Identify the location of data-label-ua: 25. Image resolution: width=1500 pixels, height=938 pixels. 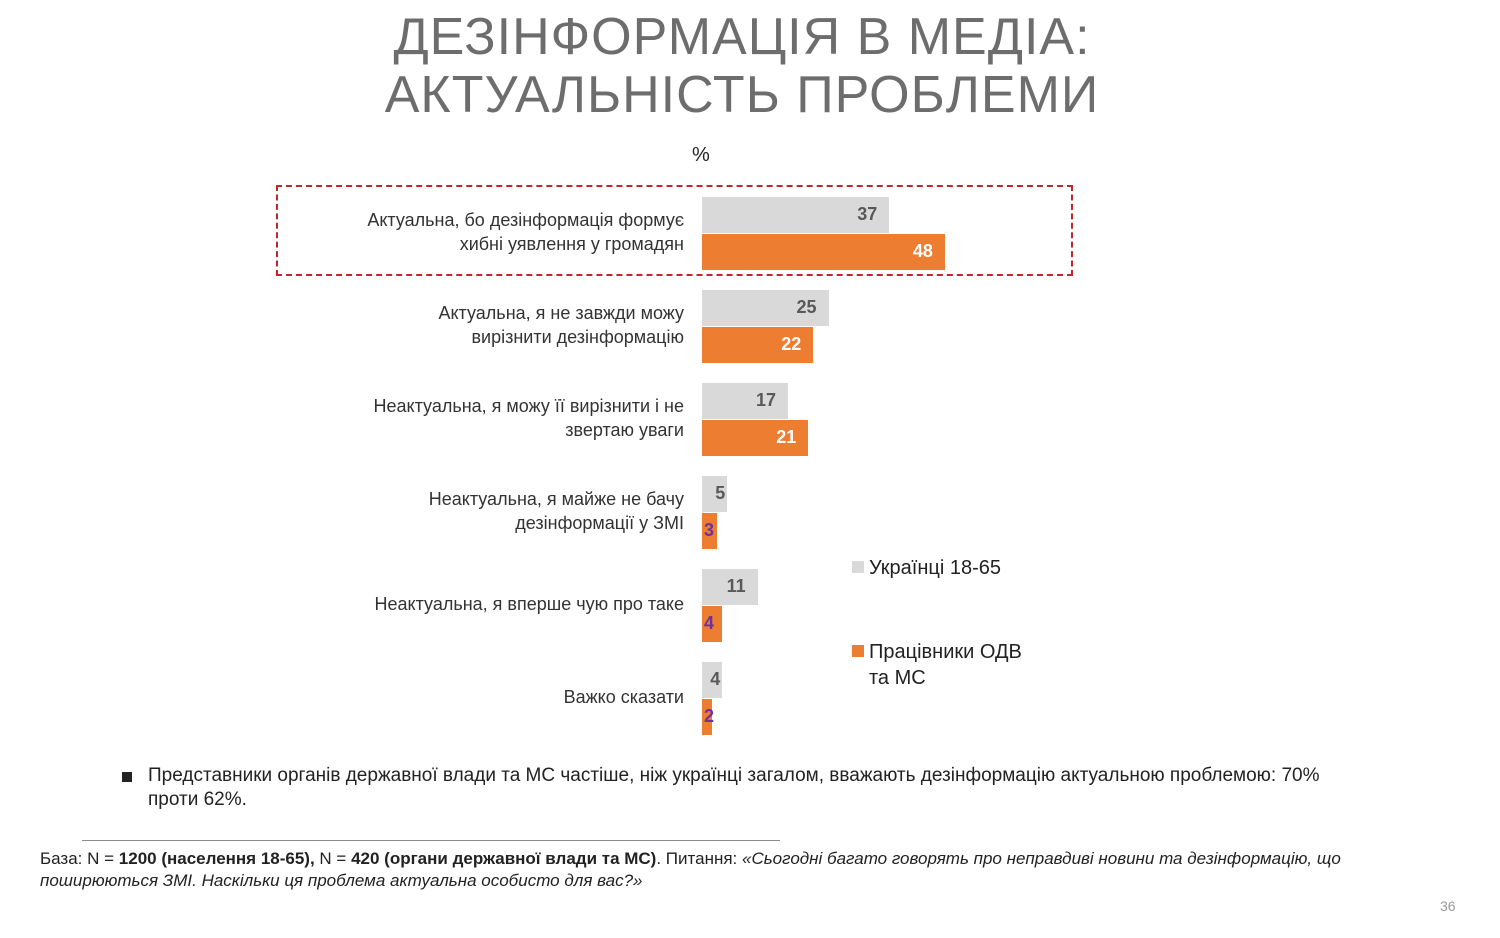
(806, 307).